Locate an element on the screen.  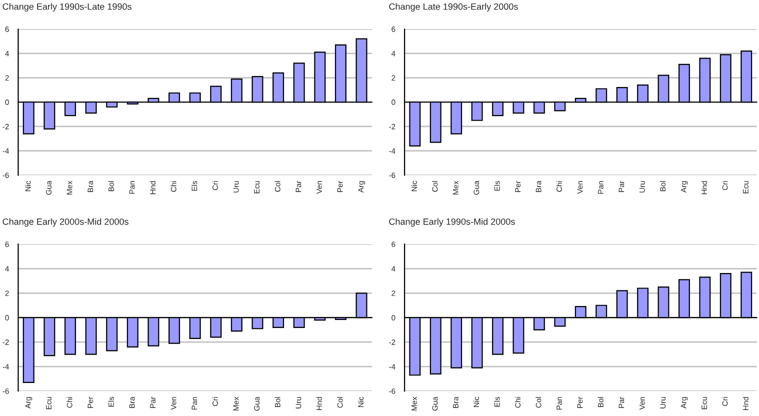
chart-title: Change Early 2000s-Mid 2000s is located at coordinates (65, 222).